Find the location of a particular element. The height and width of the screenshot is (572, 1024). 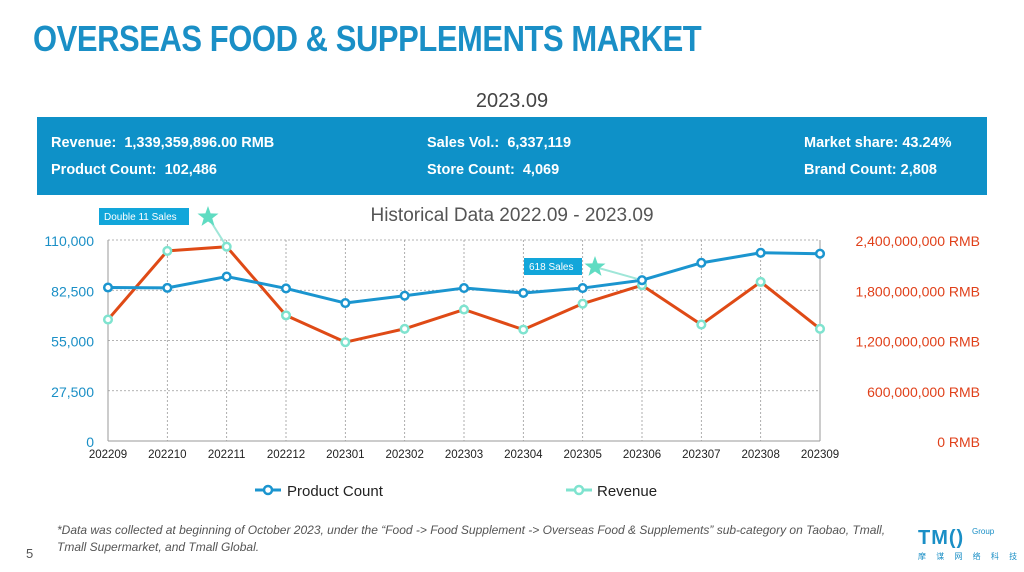

x-tick-label: 202209 is located at coordinates (108, 455).